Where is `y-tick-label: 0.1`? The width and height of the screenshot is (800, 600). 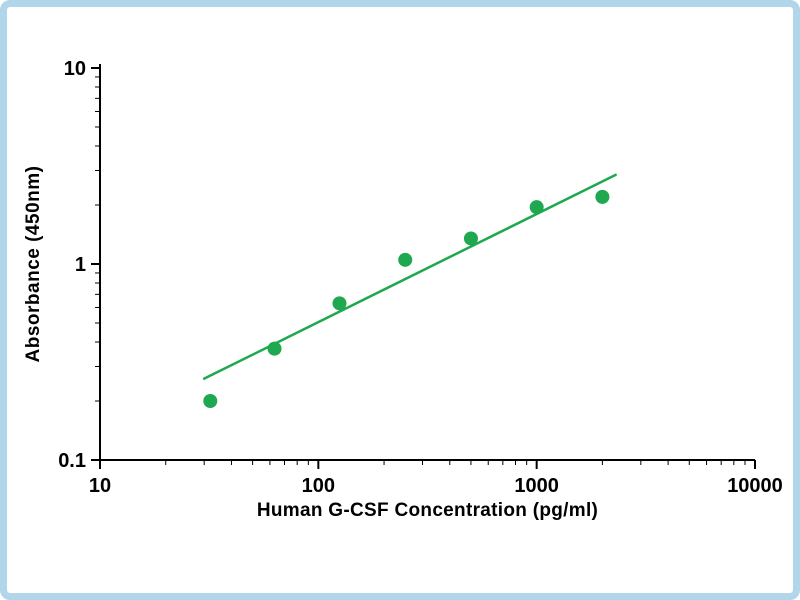 y-tick-label: 0.1 is located at coordinates (72, 461).